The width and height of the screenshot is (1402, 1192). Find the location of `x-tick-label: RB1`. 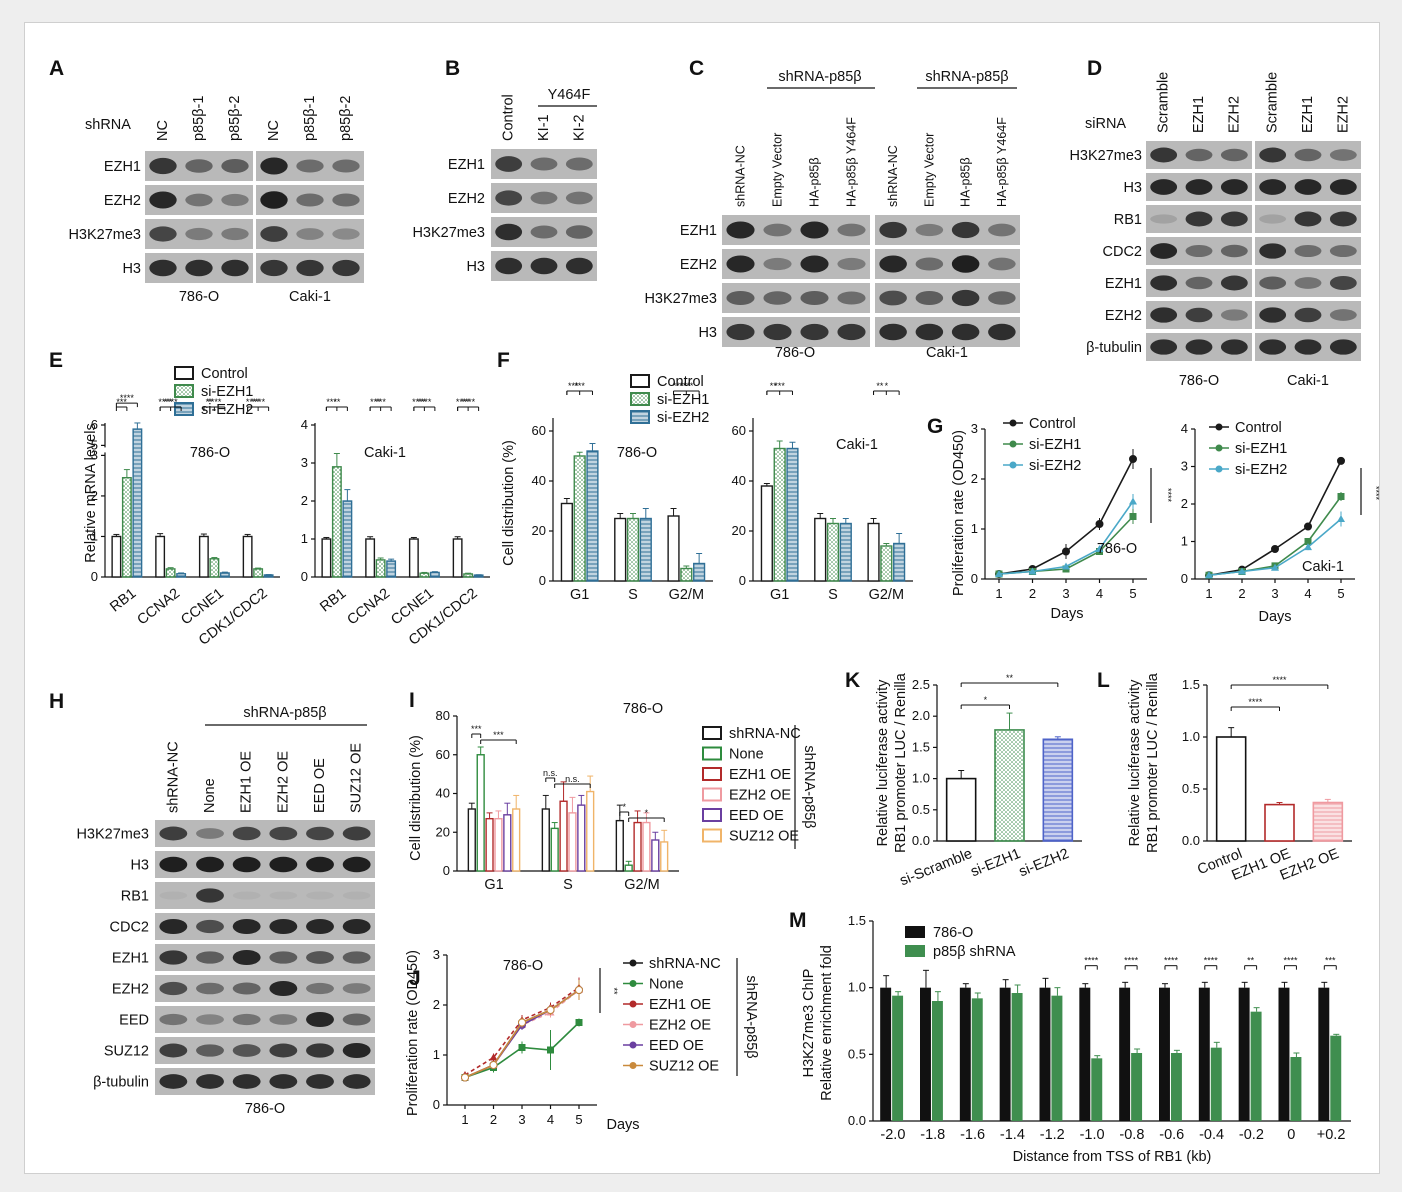

x-tick-label: RB1 is located at coordinates (333, 601).